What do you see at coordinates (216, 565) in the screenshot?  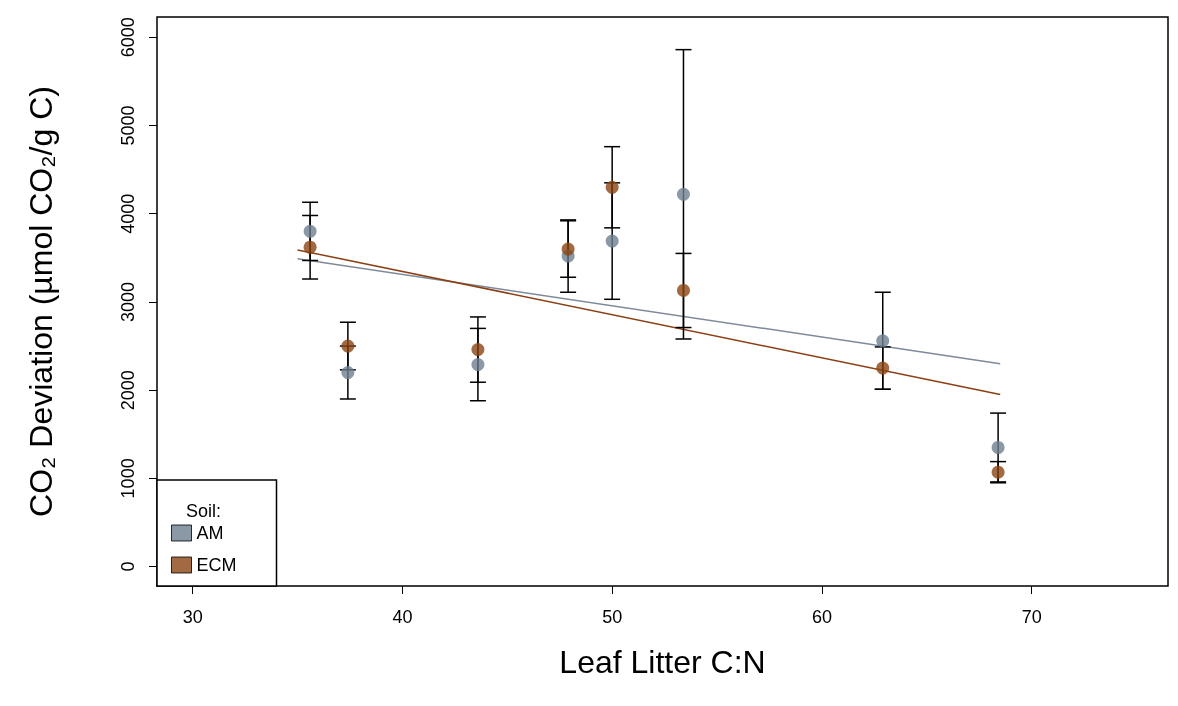 I see `legend-label: ECM` at bounding box center [216, 565].